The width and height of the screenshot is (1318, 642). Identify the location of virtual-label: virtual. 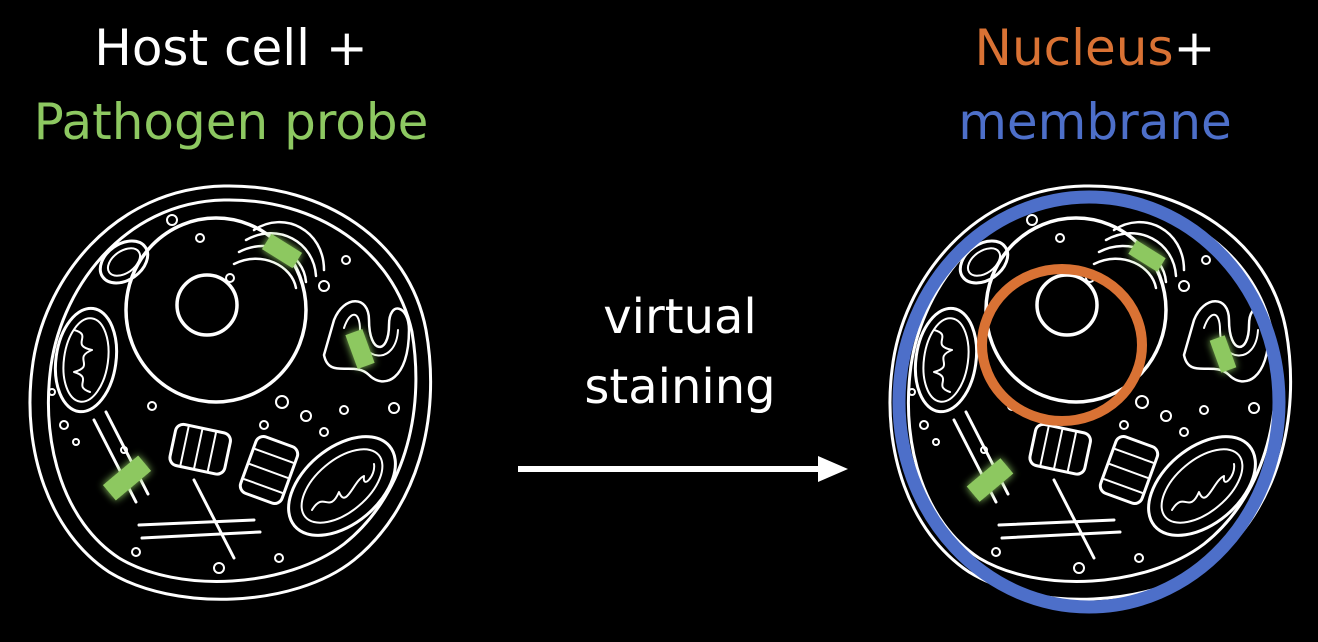
(680, 317).